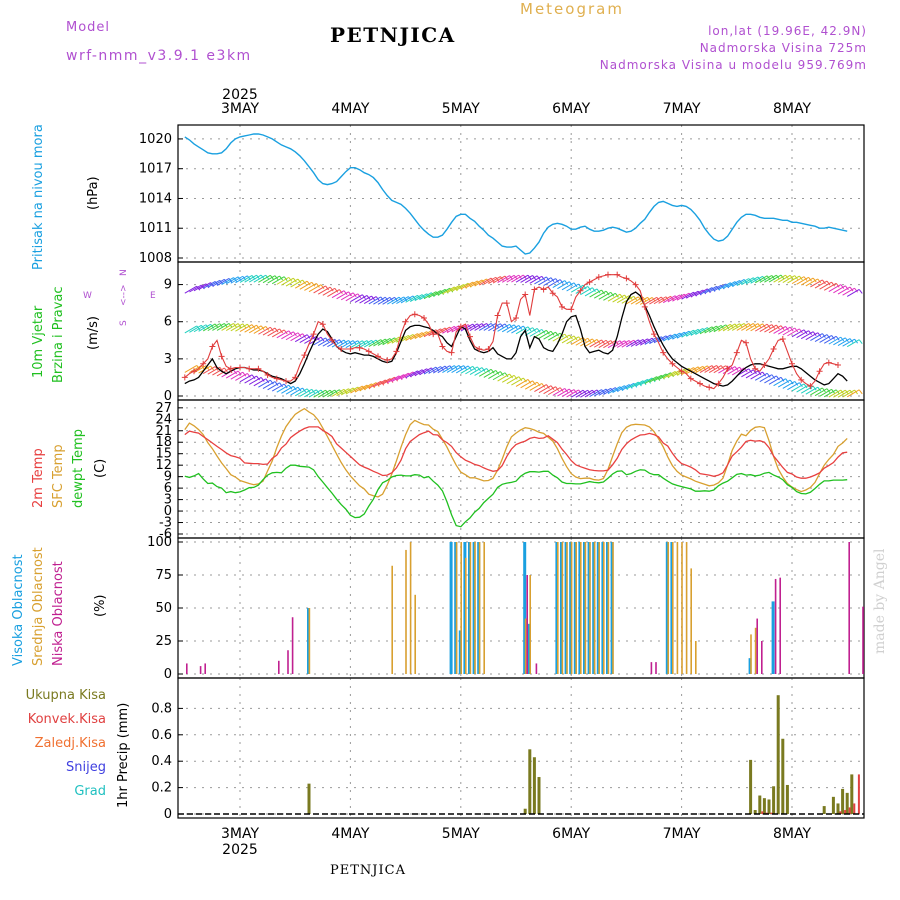 This screenshot has height=900, width=900. I want to click on tick-label-y: 0, so click(168, 674).